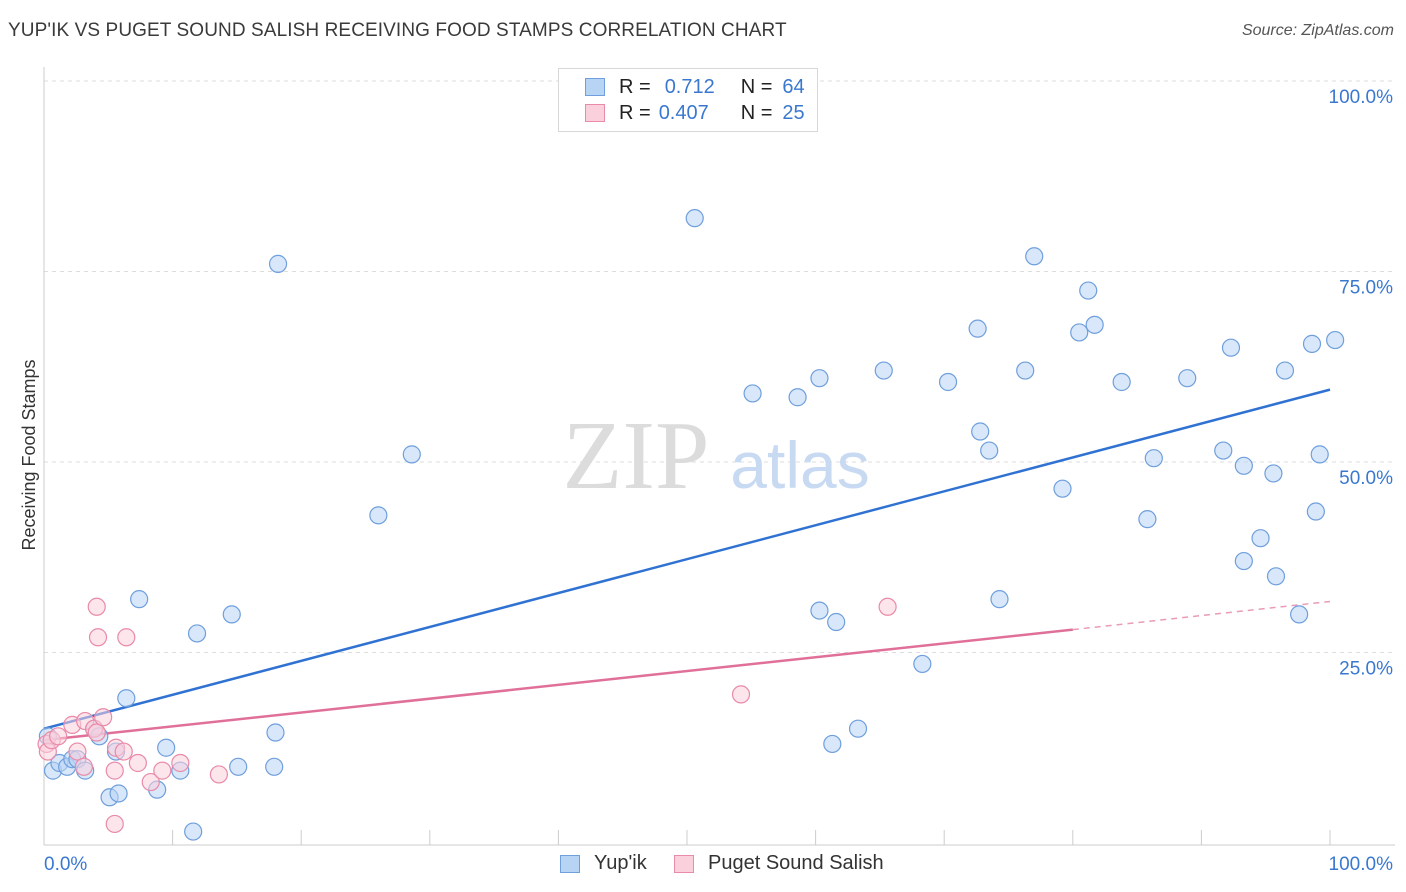  I want to click on watermark-zip: ZIP, so click(636, 456).